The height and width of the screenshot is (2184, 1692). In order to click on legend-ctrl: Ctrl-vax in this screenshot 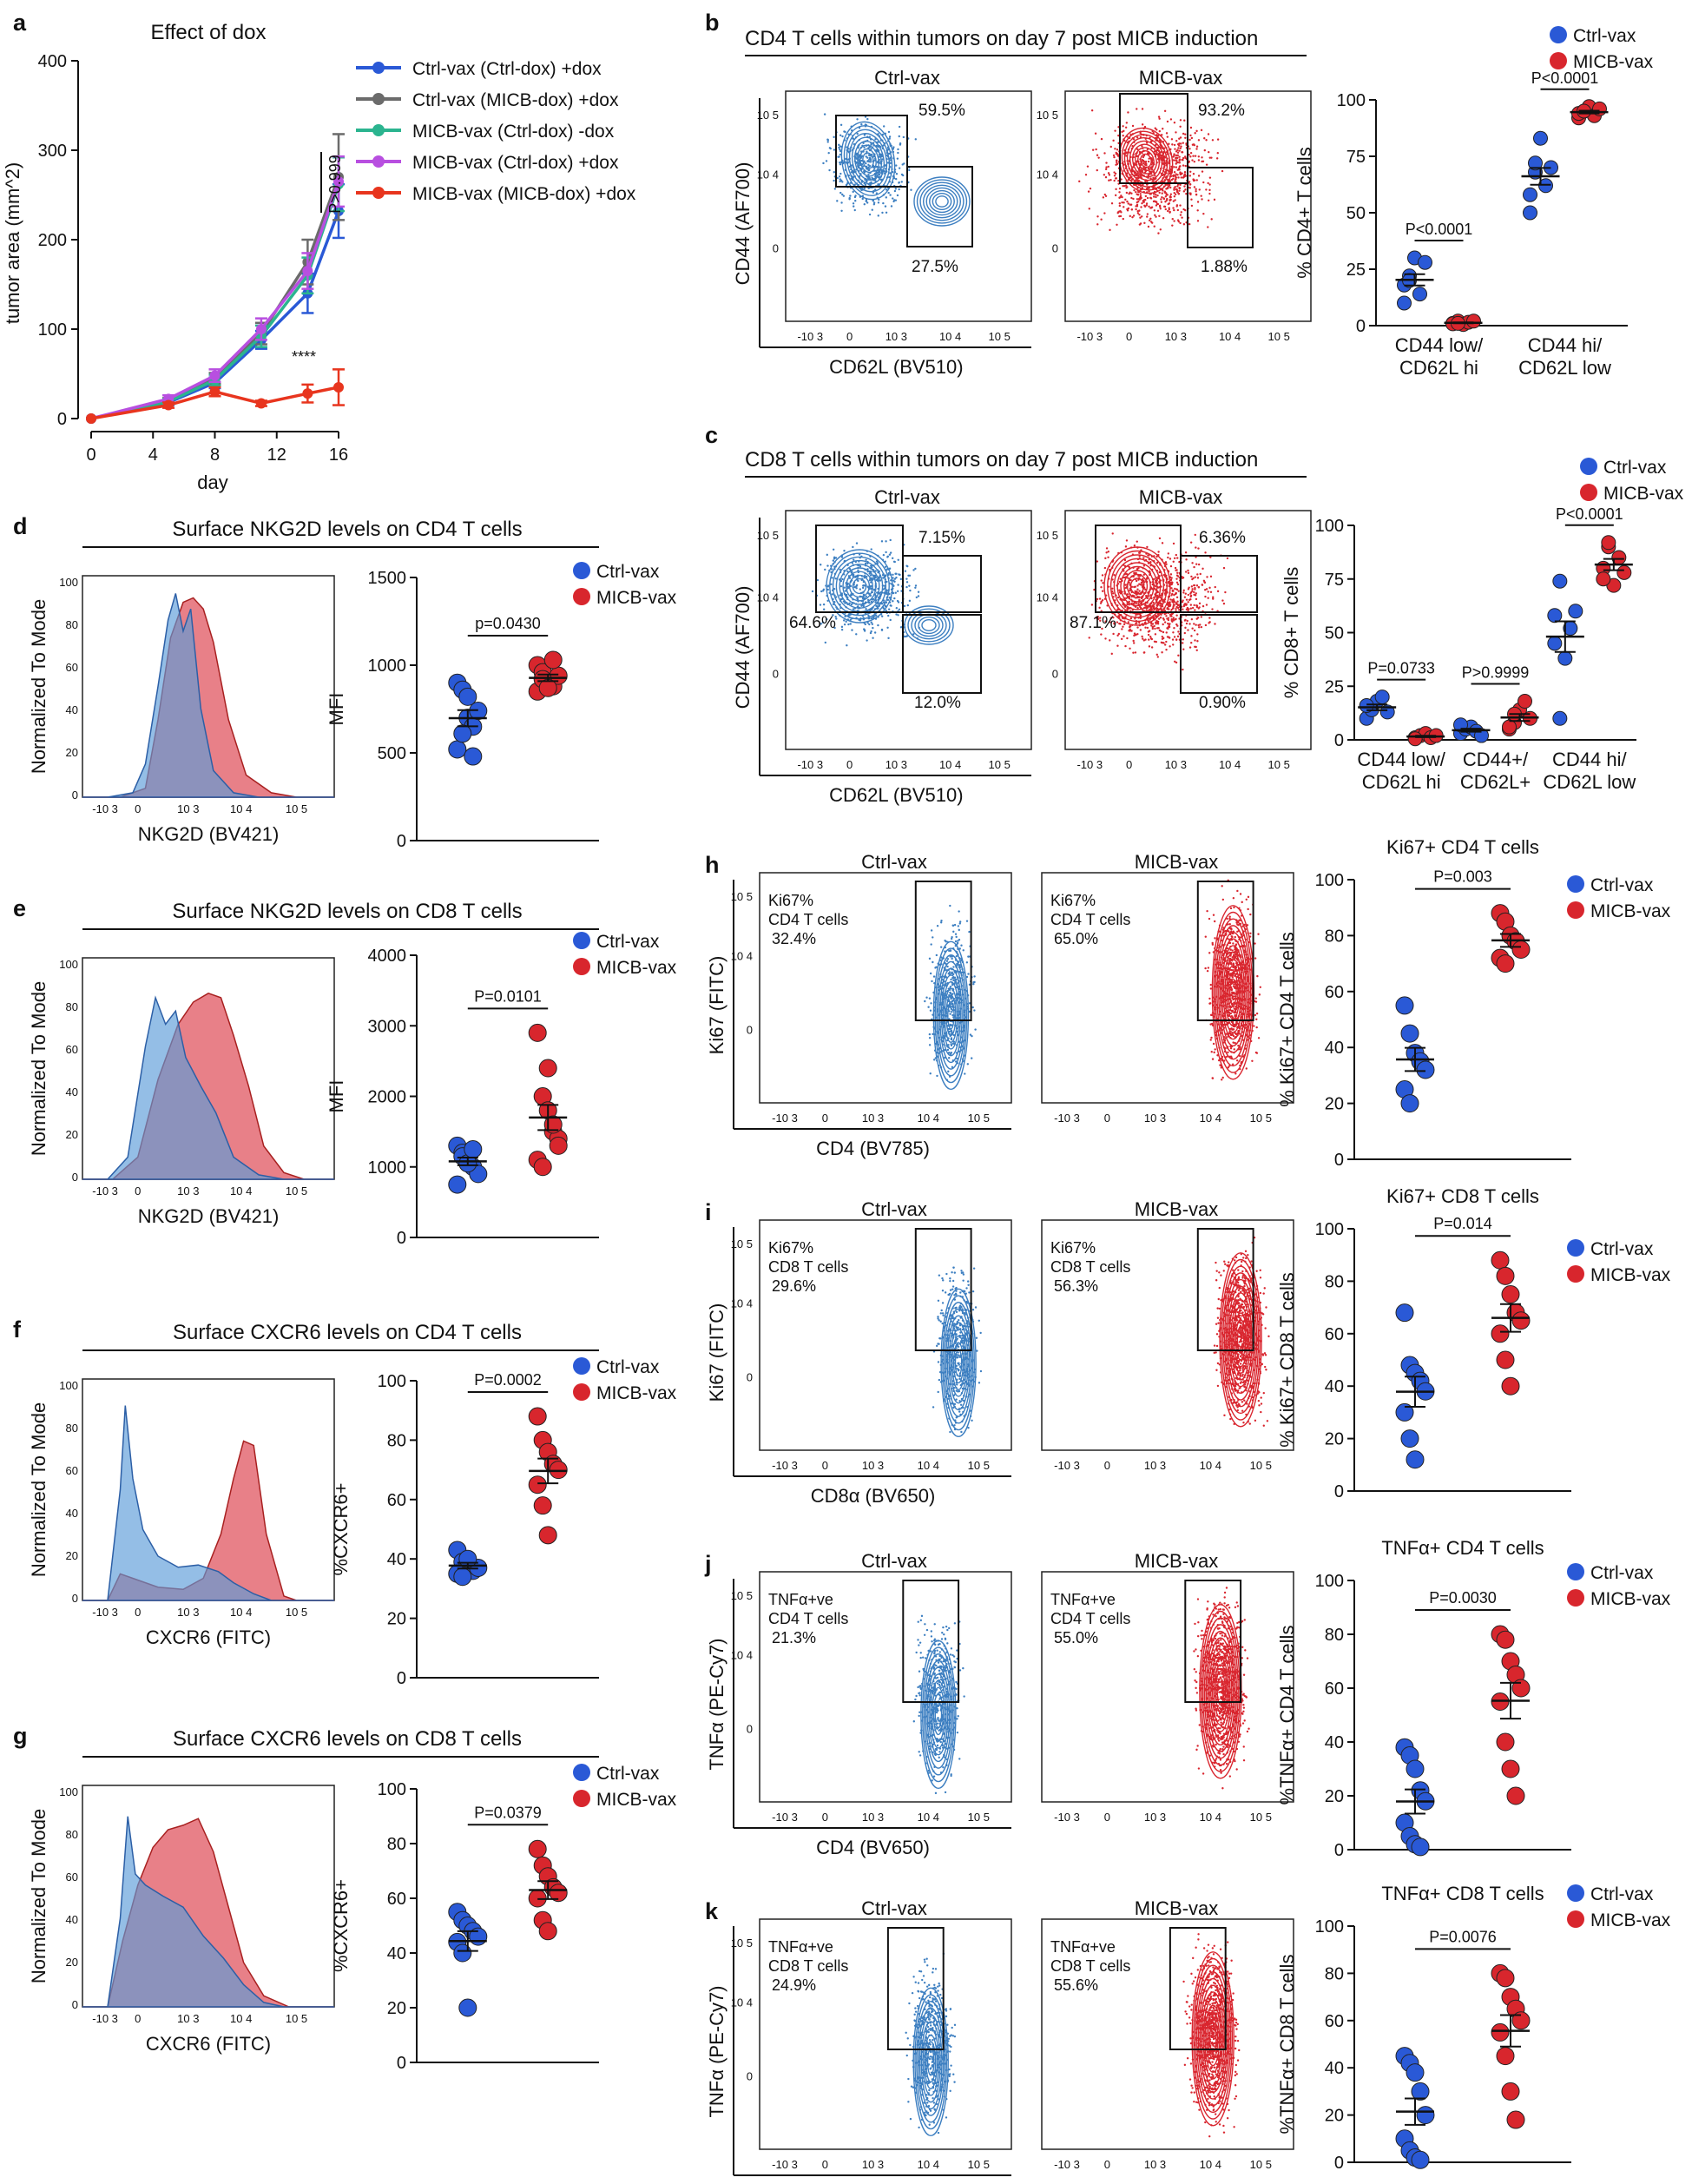, I will do `click(1604, 36)`.